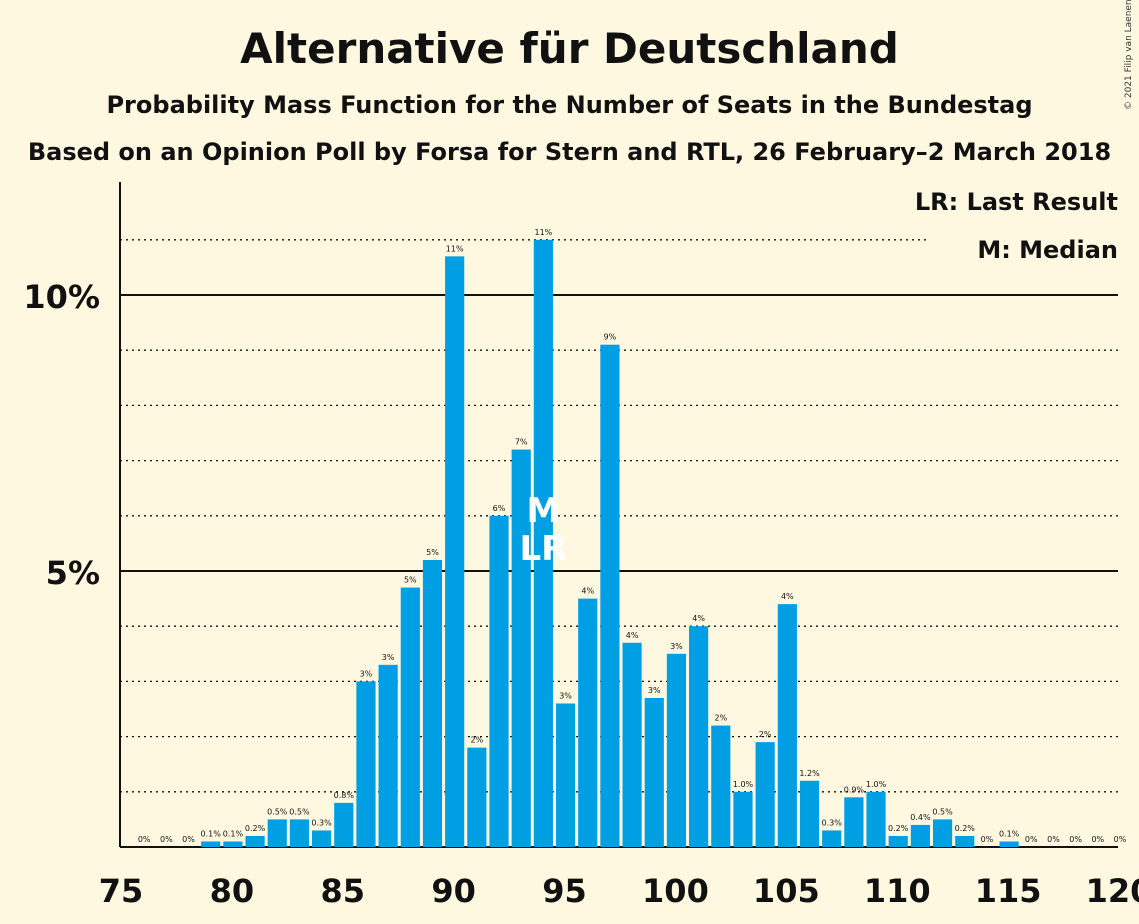 The width and height of the screenshot is (1139, 924). I want to click on legend-background, so click(1025, 227).